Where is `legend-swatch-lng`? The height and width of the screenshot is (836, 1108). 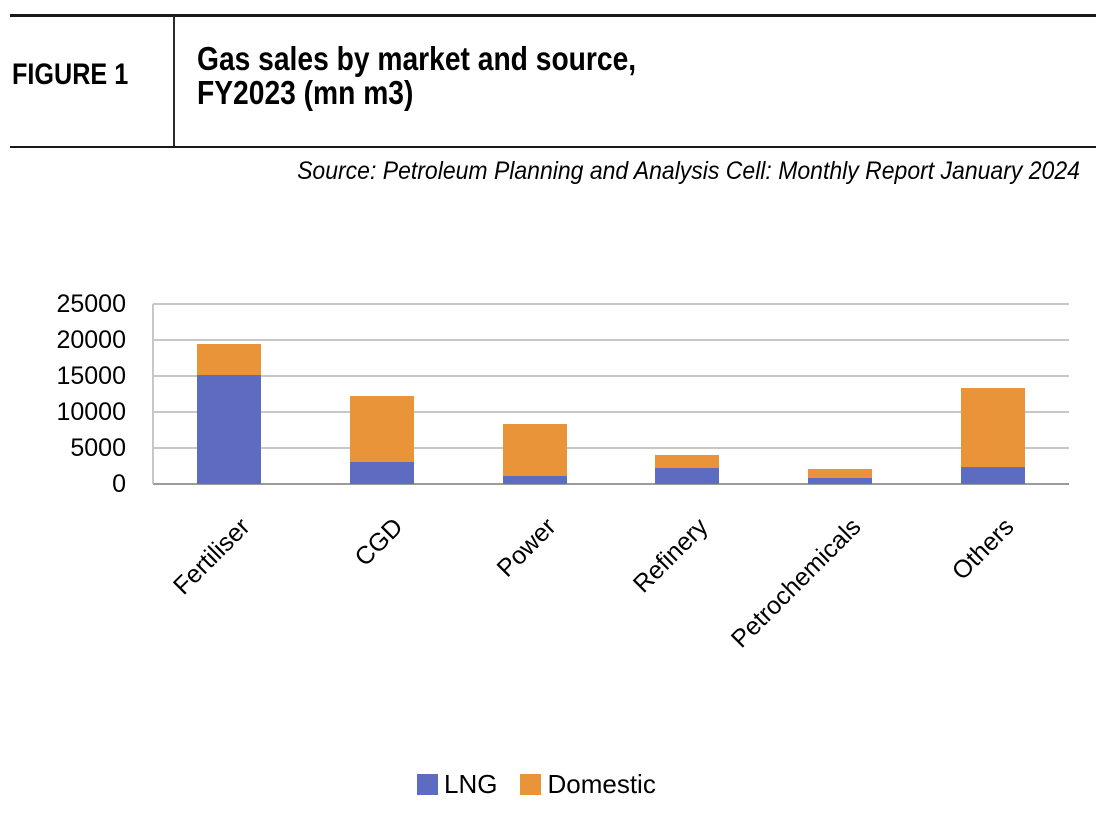 legend-swatch-lng is located at coordinates (427, 784).